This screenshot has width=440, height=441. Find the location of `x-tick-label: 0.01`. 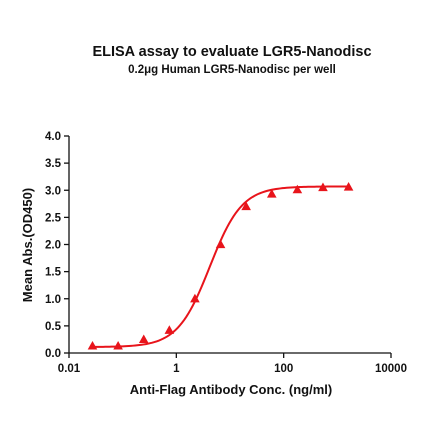

x-tick-label: 0.01 is located at coordinates (69, 369).